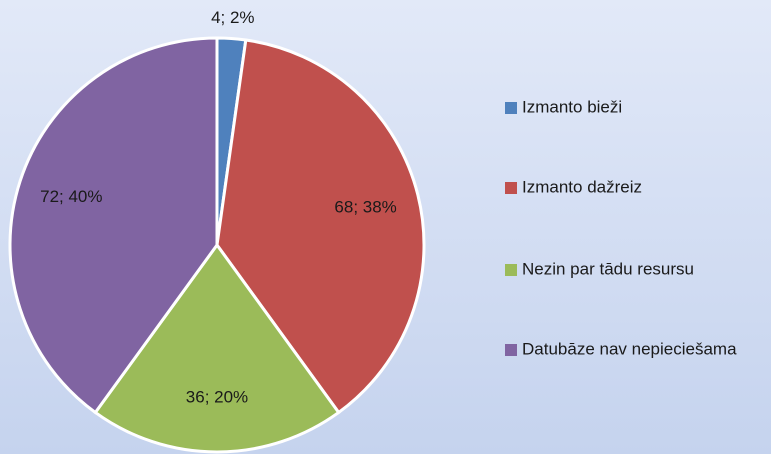  What do you see at coordinates (608, 268) in the screenshot?
I see `legend-label: Nezin par tādu resursu` at bounding box center [608, 268].